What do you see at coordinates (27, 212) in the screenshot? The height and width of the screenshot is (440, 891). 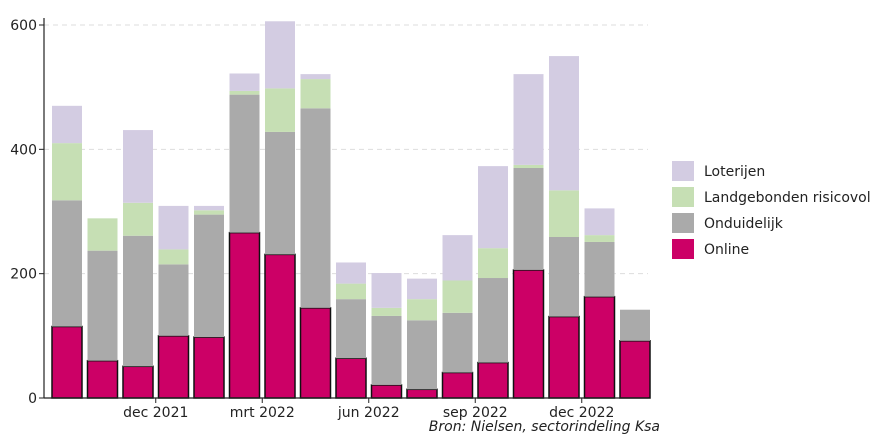 I see `y-tick-labels: 0 200 400 600` at bounding box center [27, 212].